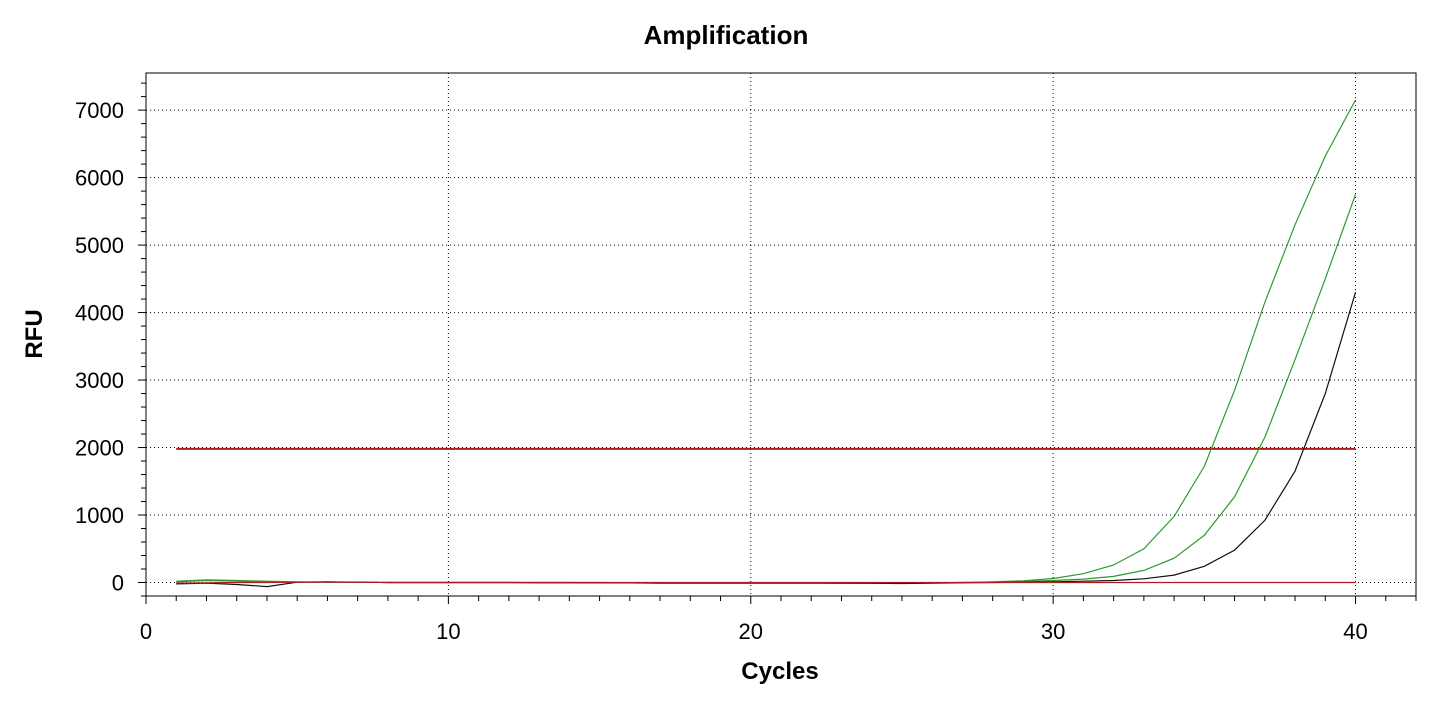 The width and height of the screenshot is (1453, 706). What do you see at coordinates (99, 110) in the screenshot?
I see `y-tick-label: 7000` at bounding box center [99, 110].